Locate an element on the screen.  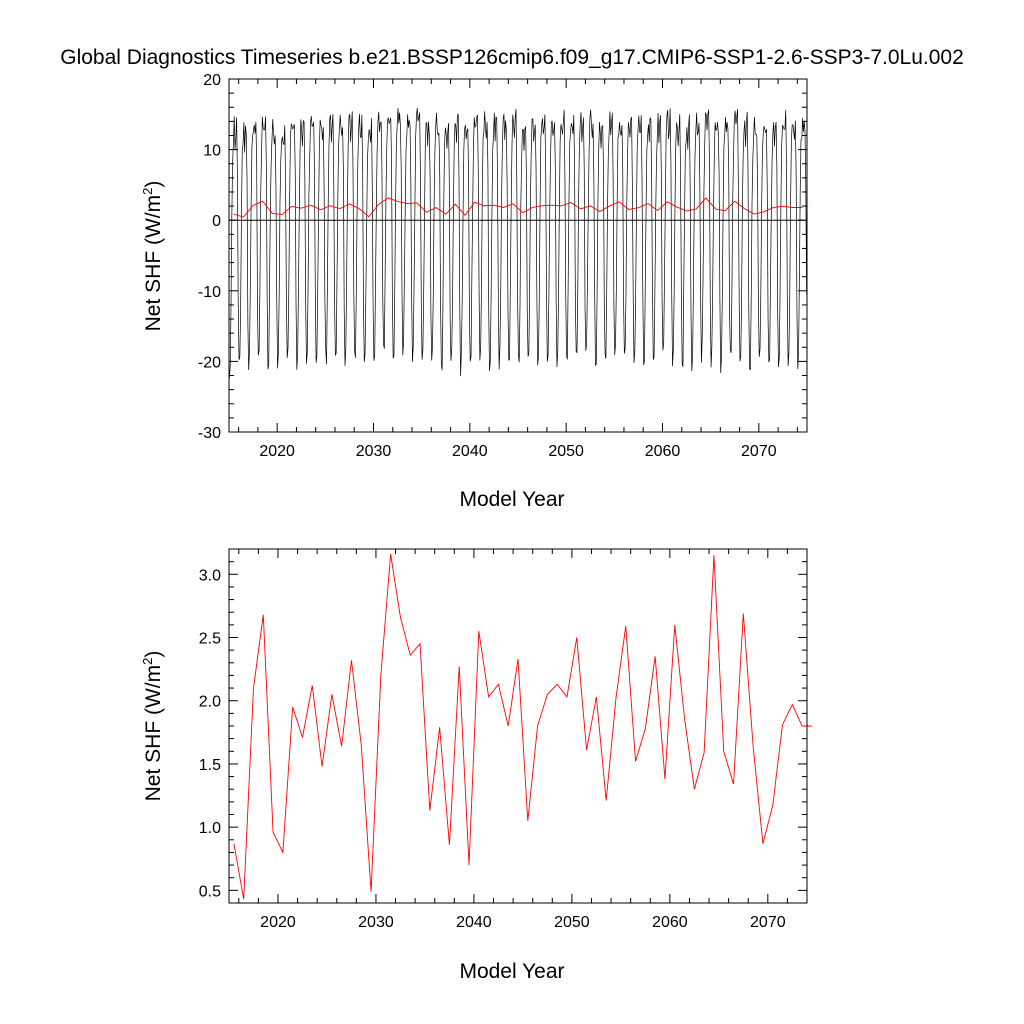
bottom-y-axis-label: Net SHF (W/m2) is located at coordinates (152, 726).